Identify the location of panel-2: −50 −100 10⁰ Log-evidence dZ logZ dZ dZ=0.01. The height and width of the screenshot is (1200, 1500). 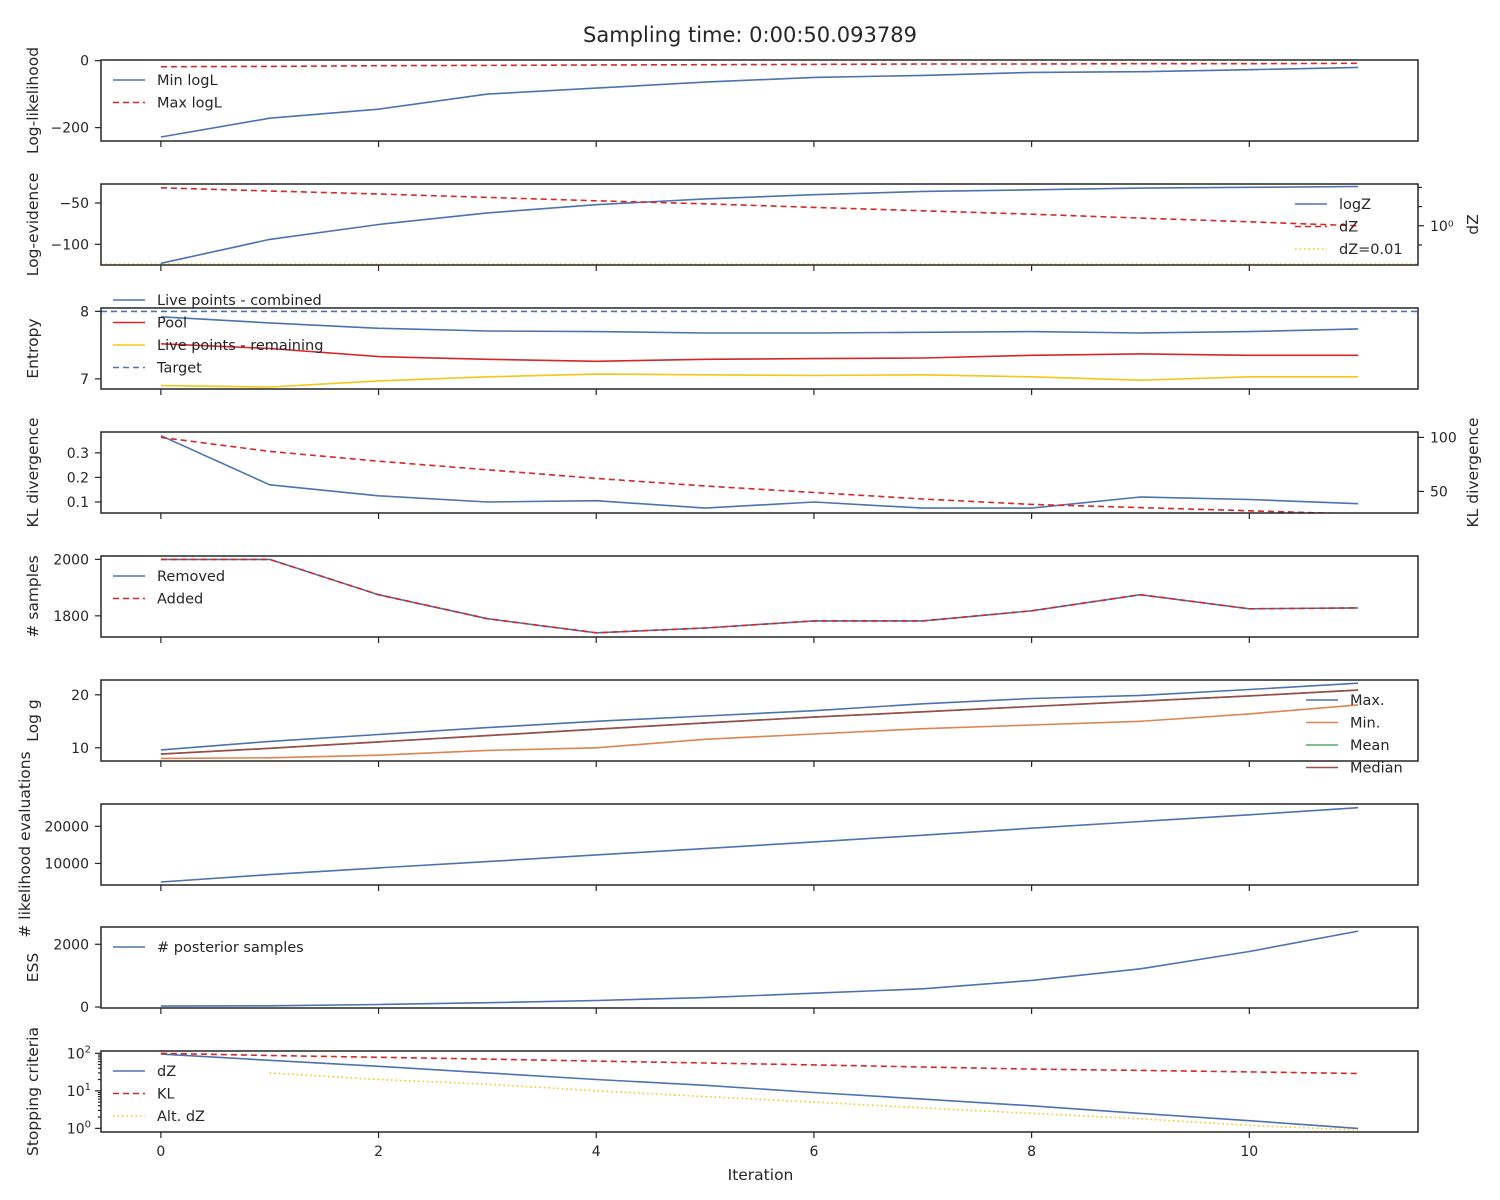
(753, 225).